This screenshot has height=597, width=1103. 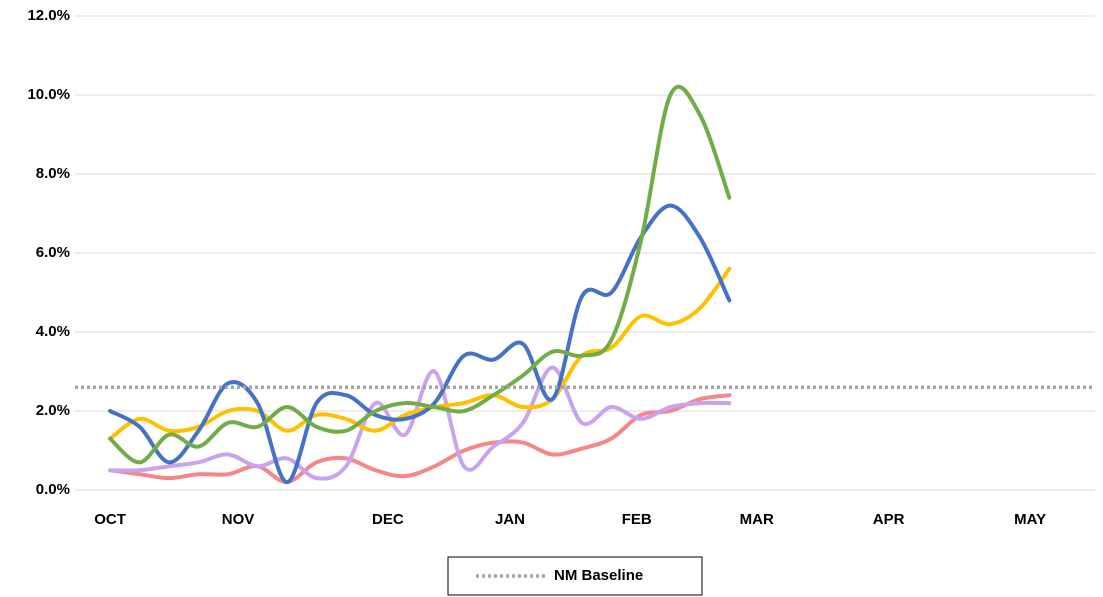 What do you see at coordinates (48, 15) in the screenshot?
I see `y-tick-label: 12.0%` at bounding box center [48, 15].